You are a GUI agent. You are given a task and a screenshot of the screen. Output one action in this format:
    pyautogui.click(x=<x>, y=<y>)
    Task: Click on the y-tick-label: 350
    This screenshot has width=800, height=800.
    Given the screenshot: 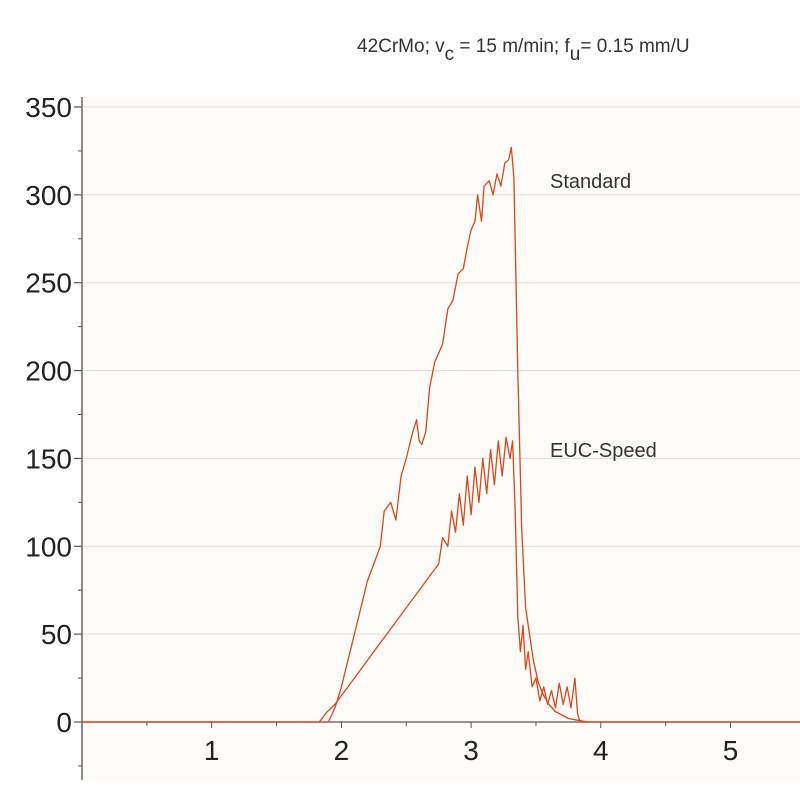 What is the action you would take?
    pyautogui.click(x=48, y=107)
    